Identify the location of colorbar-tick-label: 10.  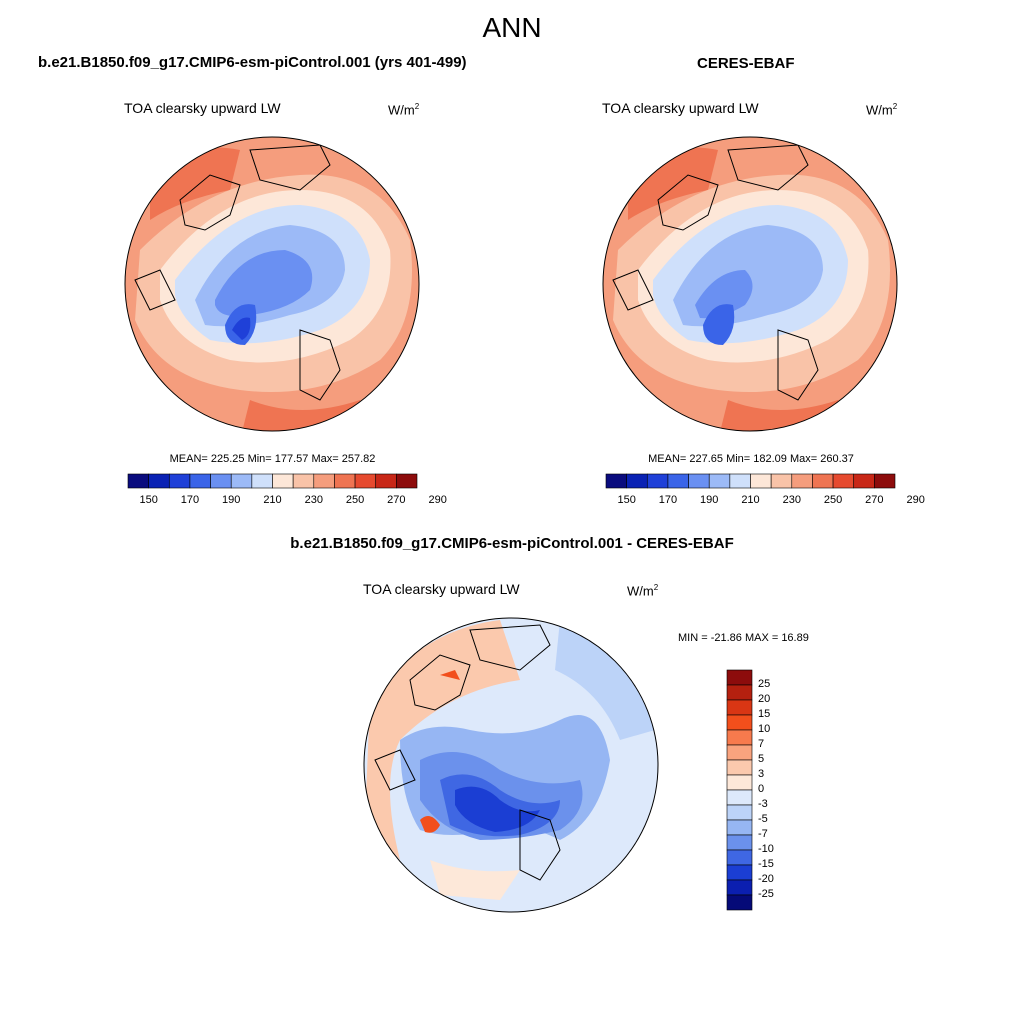
(764, 729).